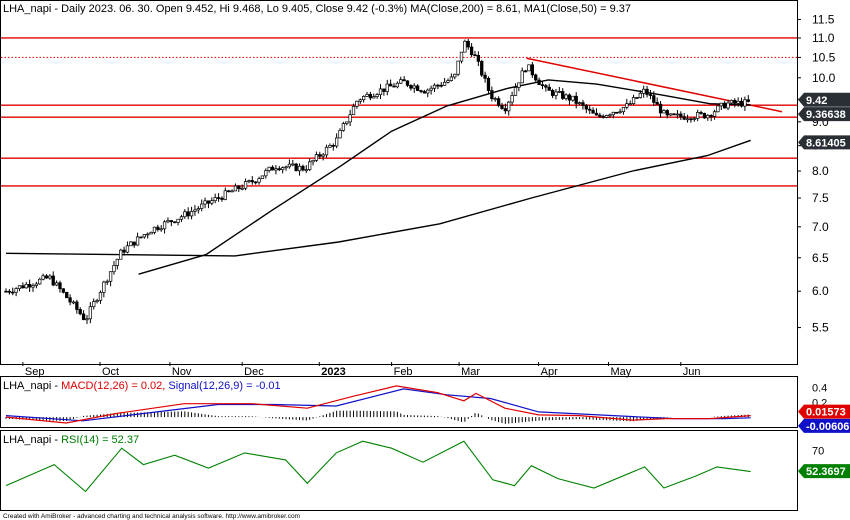 This screenshot has height=520, width=850. What do you see at coordinates (56, 440) in the screenshot?
I see `rsi-header-sep: -` at bounding box center [56, 440].